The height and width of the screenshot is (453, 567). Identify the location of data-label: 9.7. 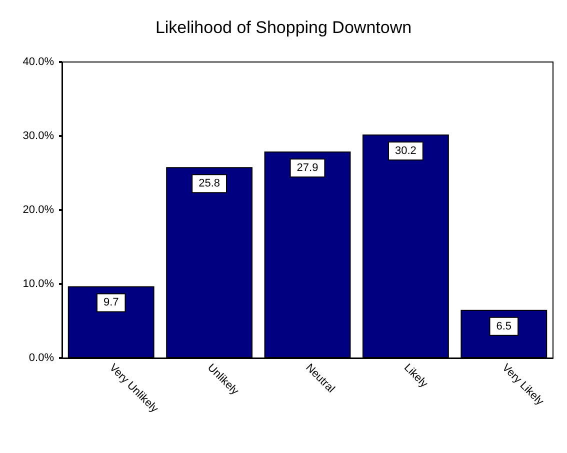
(111, 302).